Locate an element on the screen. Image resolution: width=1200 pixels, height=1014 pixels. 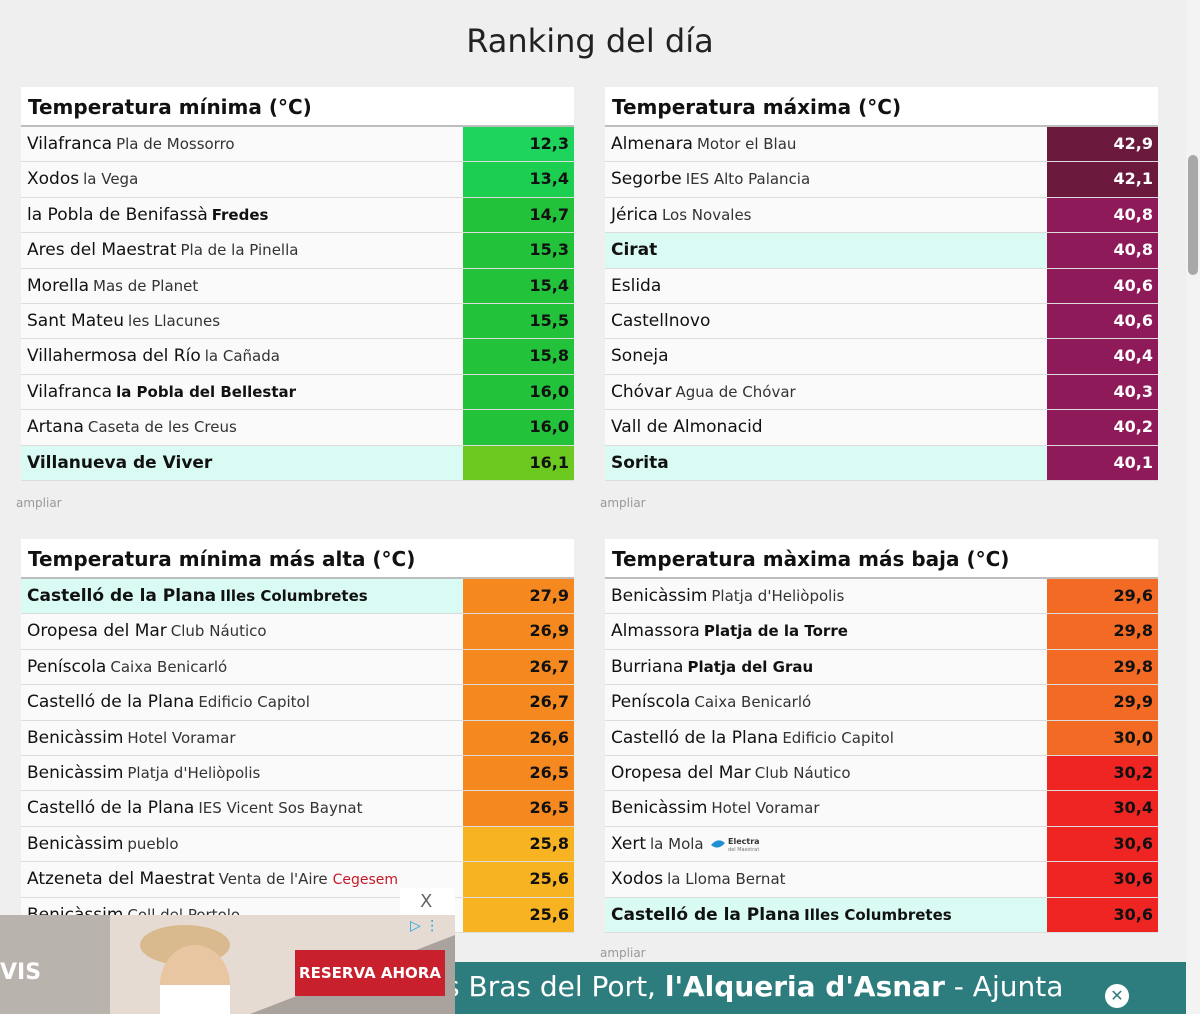
ranking-row: Benicàssim Platja d'Heliòpolis 26,5 is located at coordinates (297, 773).